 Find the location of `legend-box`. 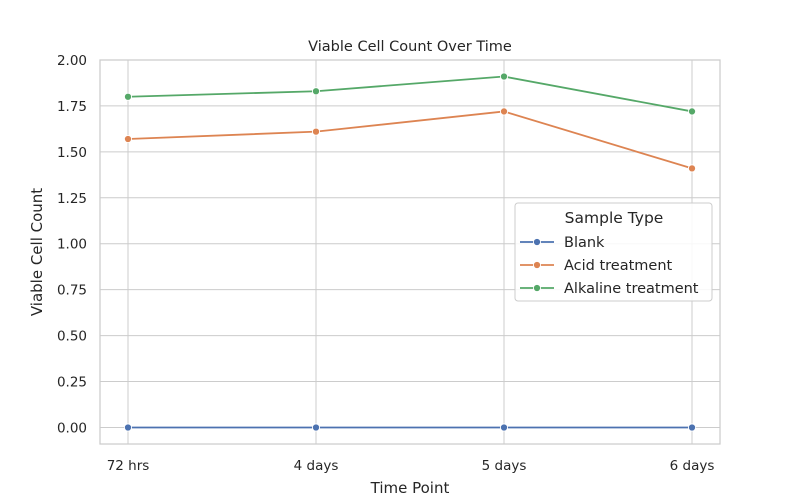

legend-box is located at coordinates (613, 252).